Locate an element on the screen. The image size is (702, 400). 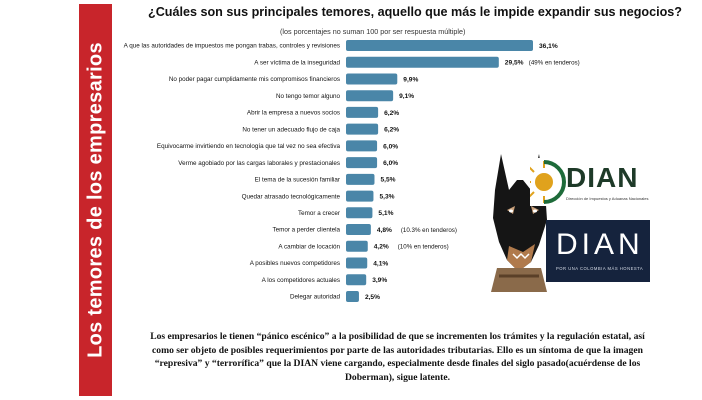
value-label: 5,3% is located at coordinates (386, 196).